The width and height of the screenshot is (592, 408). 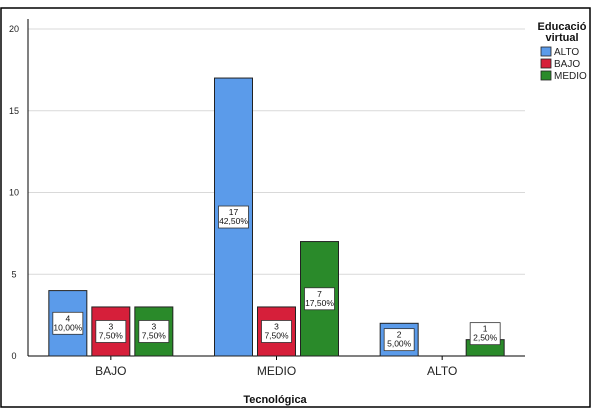 I want to click on data-label-percent: 17,50%, so click(x=319, y=303).